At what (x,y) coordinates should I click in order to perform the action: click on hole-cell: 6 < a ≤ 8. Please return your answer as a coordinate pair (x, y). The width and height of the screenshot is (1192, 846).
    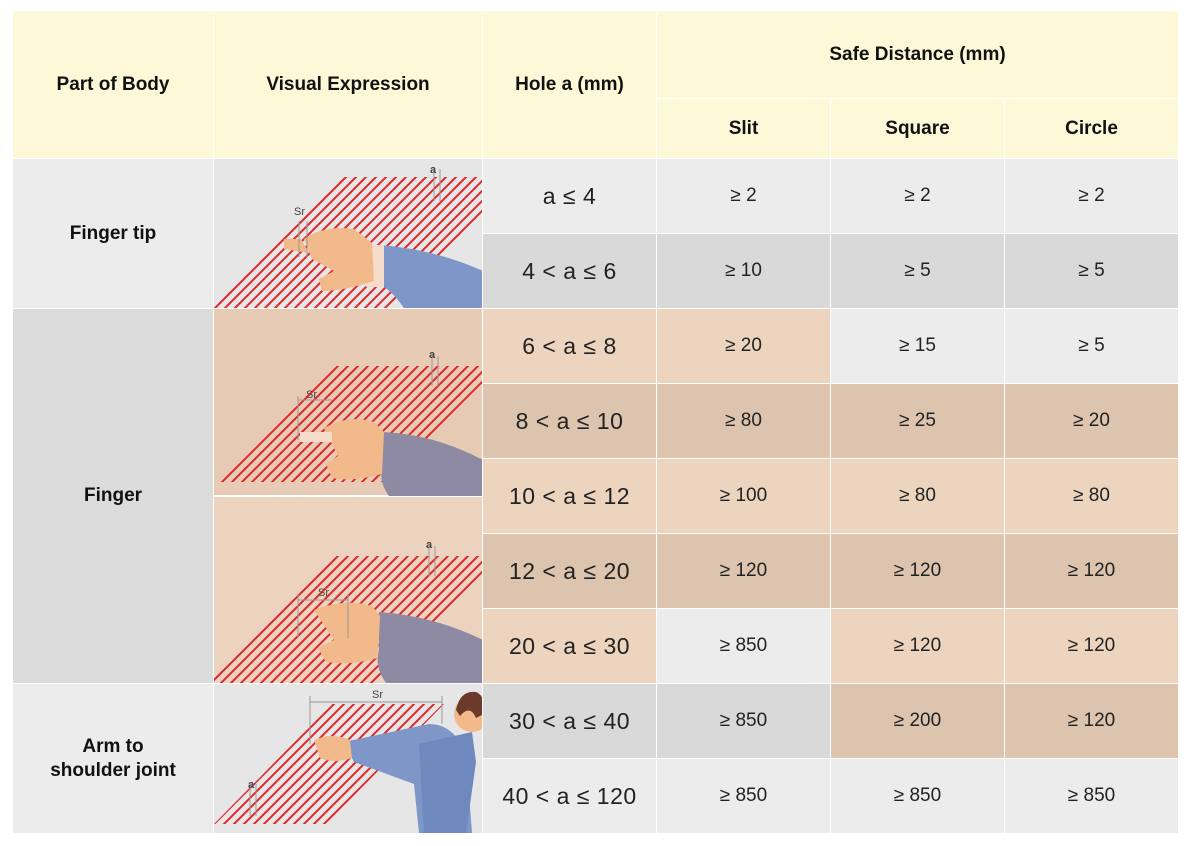
    Looking at the image, I should click on (569, 346).